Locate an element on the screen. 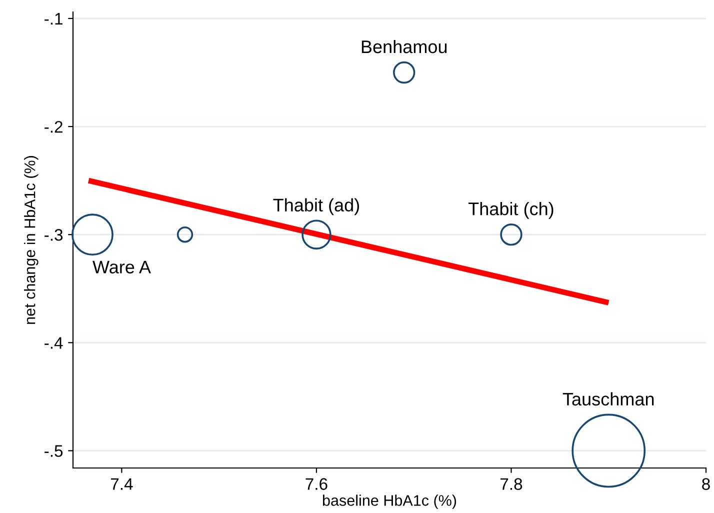 This screenshot has height=513, width=714. annotation: Thabit (ad) is located at coordinates (316, 207).